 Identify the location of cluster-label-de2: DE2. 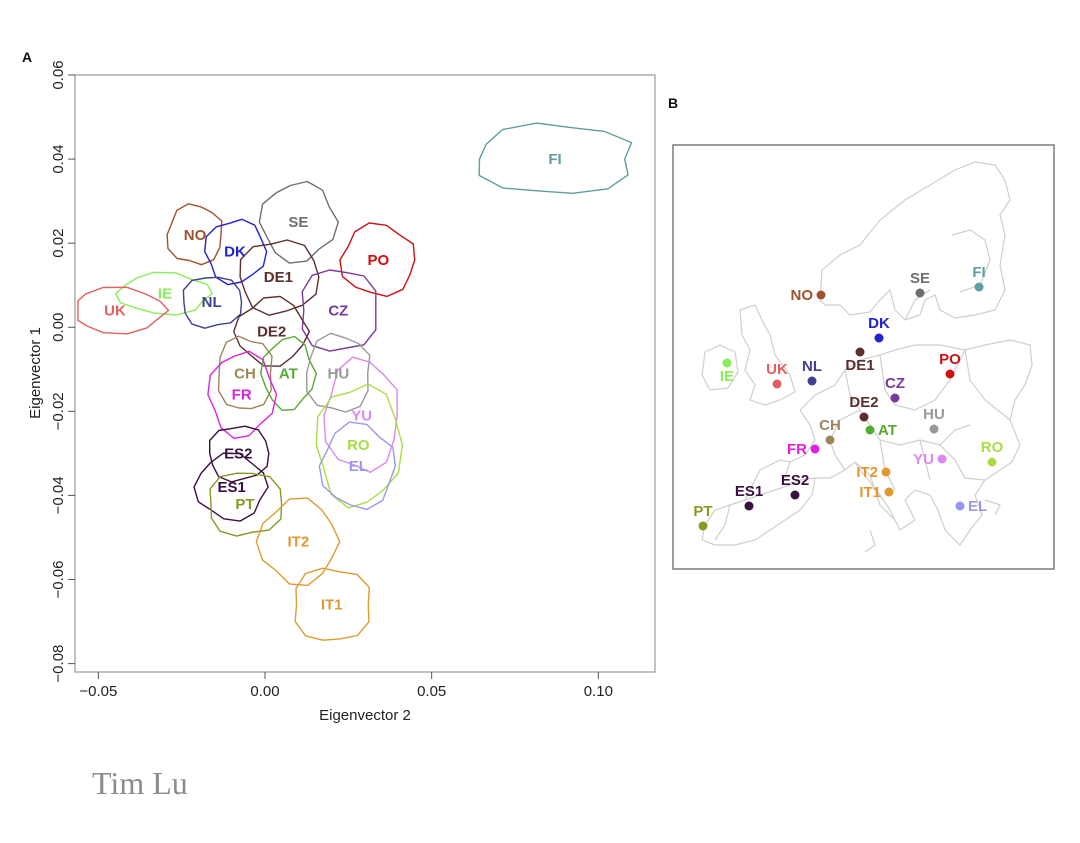
(271, 331).